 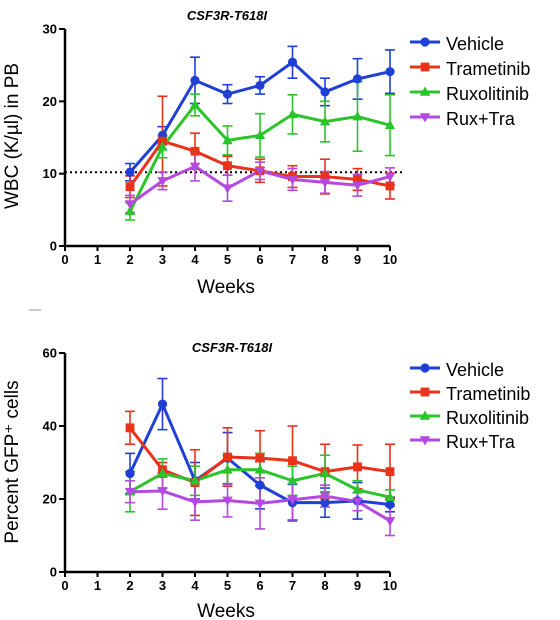 What do you see at coordinates (324, 585) in the screenshot?
I see `x-tick-label: 8` at bounding box center [324, 585].